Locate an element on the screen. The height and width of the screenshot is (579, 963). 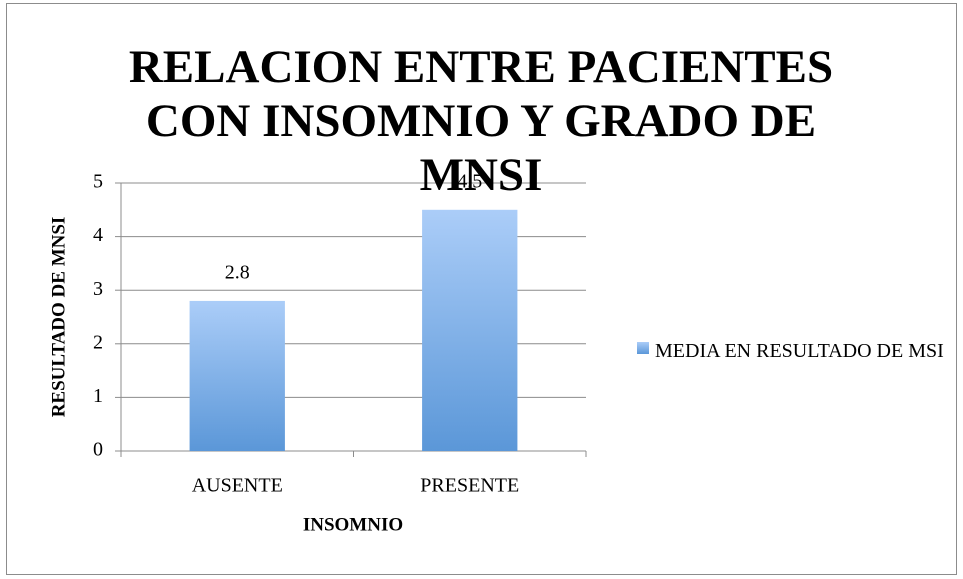
x-tick-label: PRESENTE is located at coordinates (469, 486).